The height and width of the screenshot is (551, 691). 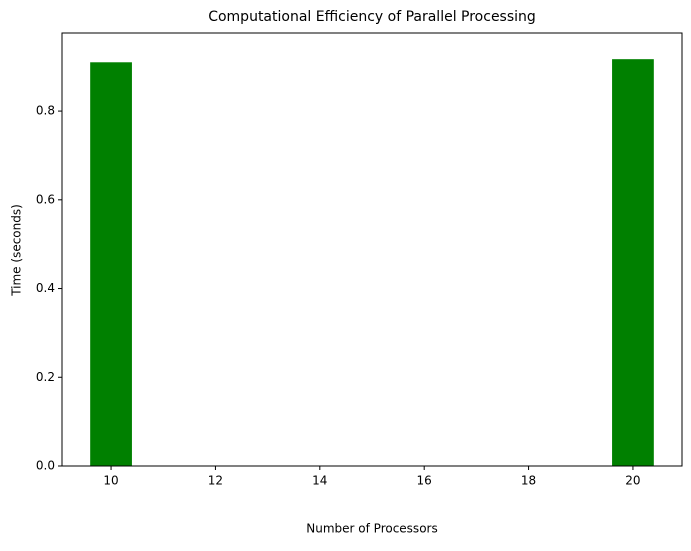 What do you see at coordinates (528, 481) in the screenshot?
I see `x-tick-label: 18` at bounding box center [528, 481].